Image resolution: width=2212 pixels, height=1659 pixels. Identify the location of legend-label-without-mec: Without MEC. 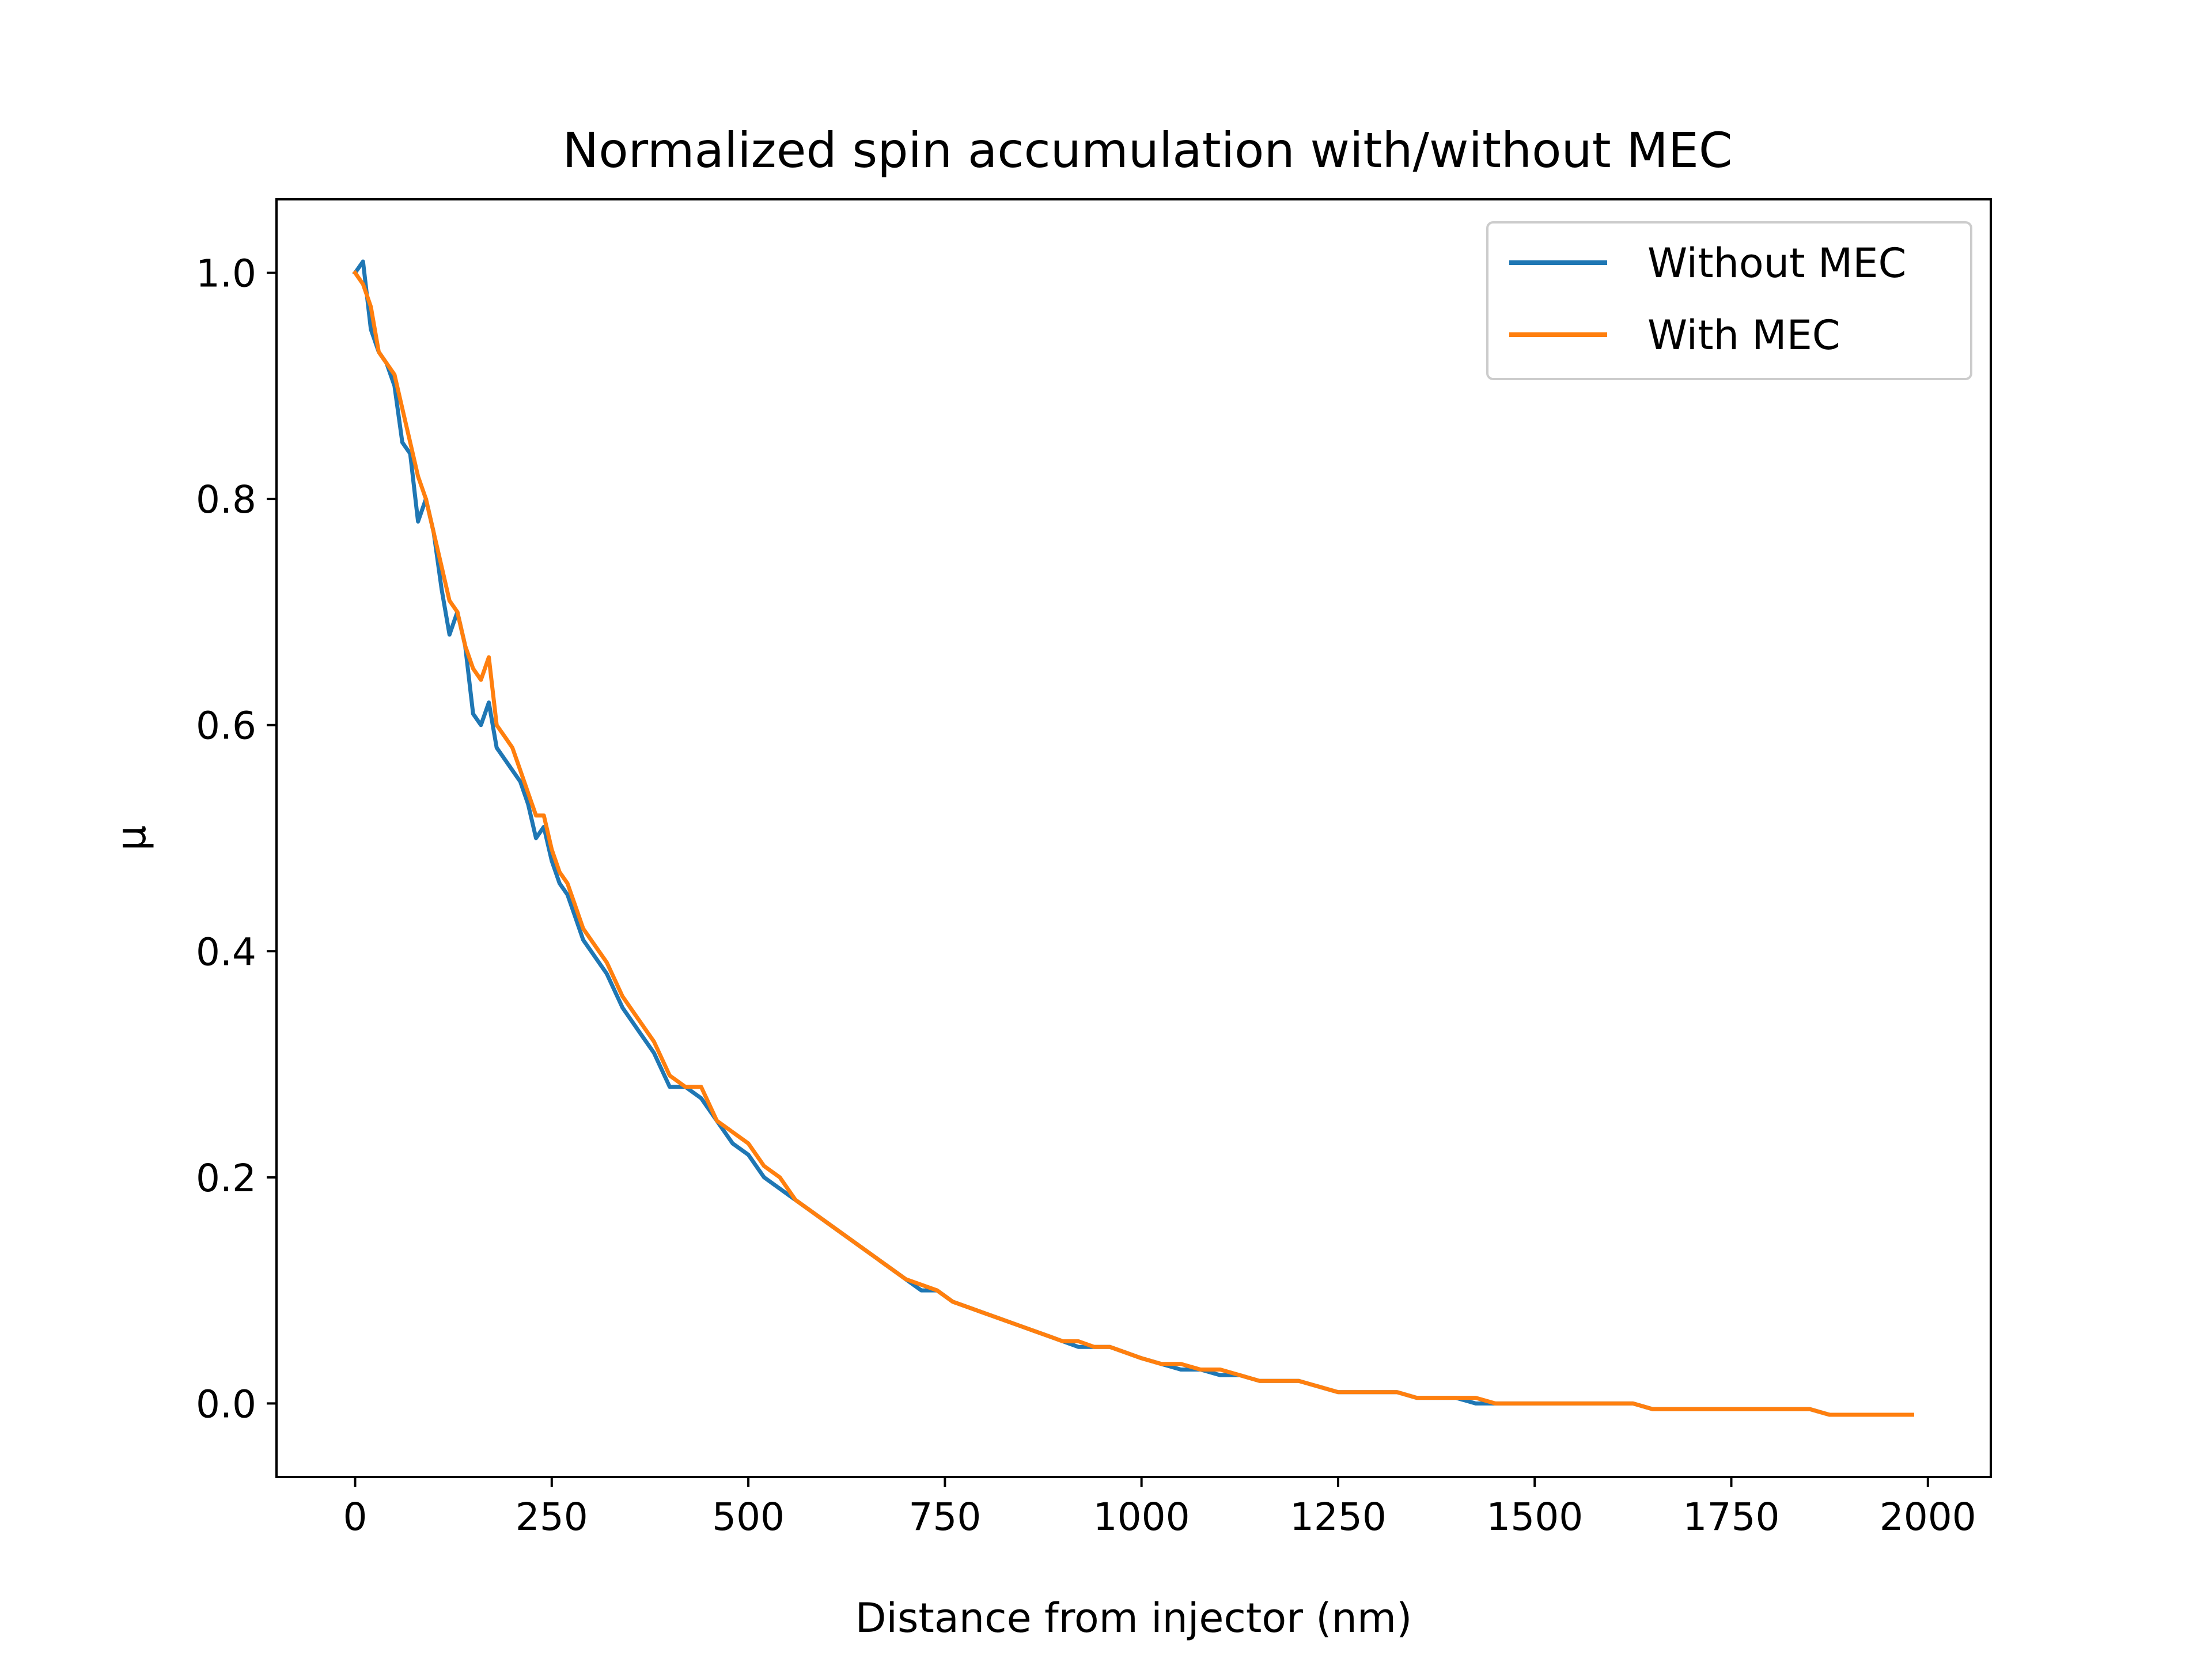
(1776, 263).